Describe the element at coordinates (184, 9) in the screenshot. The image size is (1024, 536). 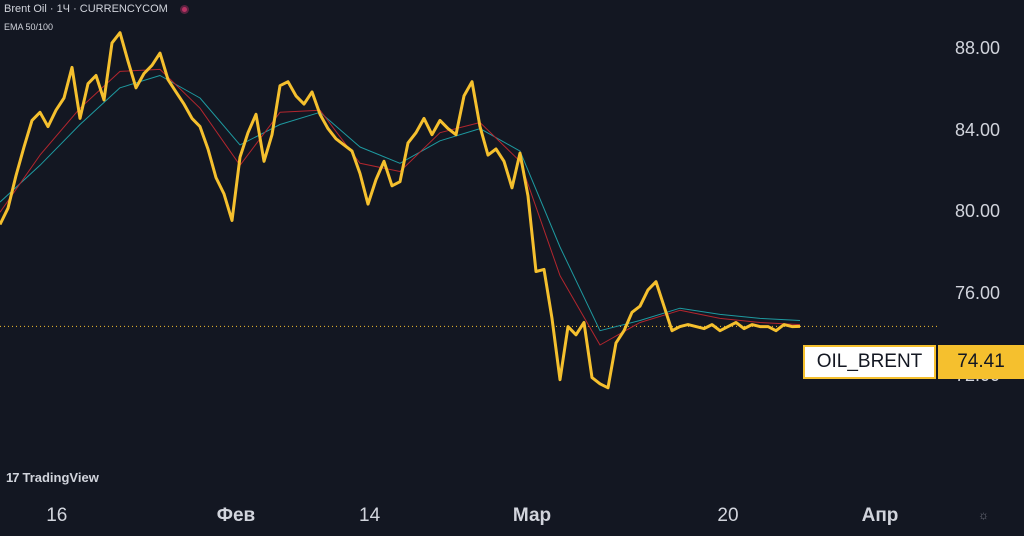
I see `market-status-icon` at that location.